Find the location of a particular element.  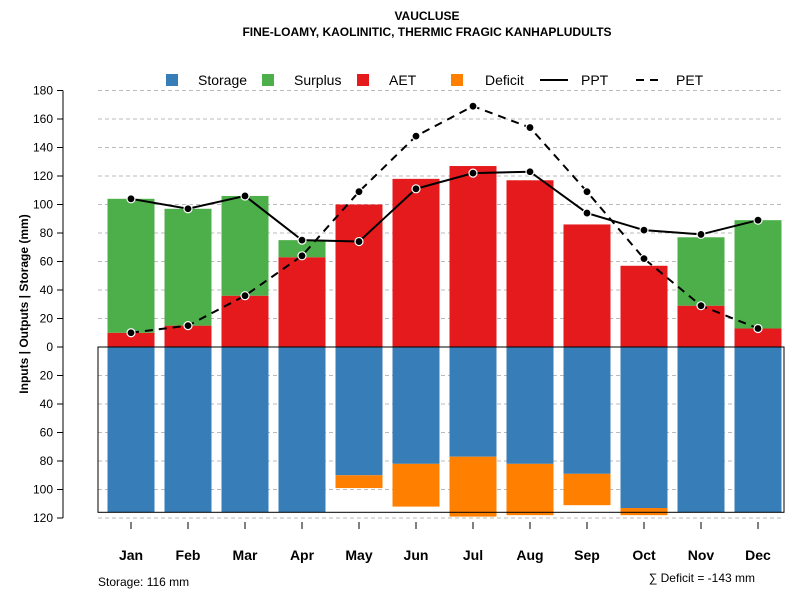

ppt-point-nov is located at coordinates (701, 234).